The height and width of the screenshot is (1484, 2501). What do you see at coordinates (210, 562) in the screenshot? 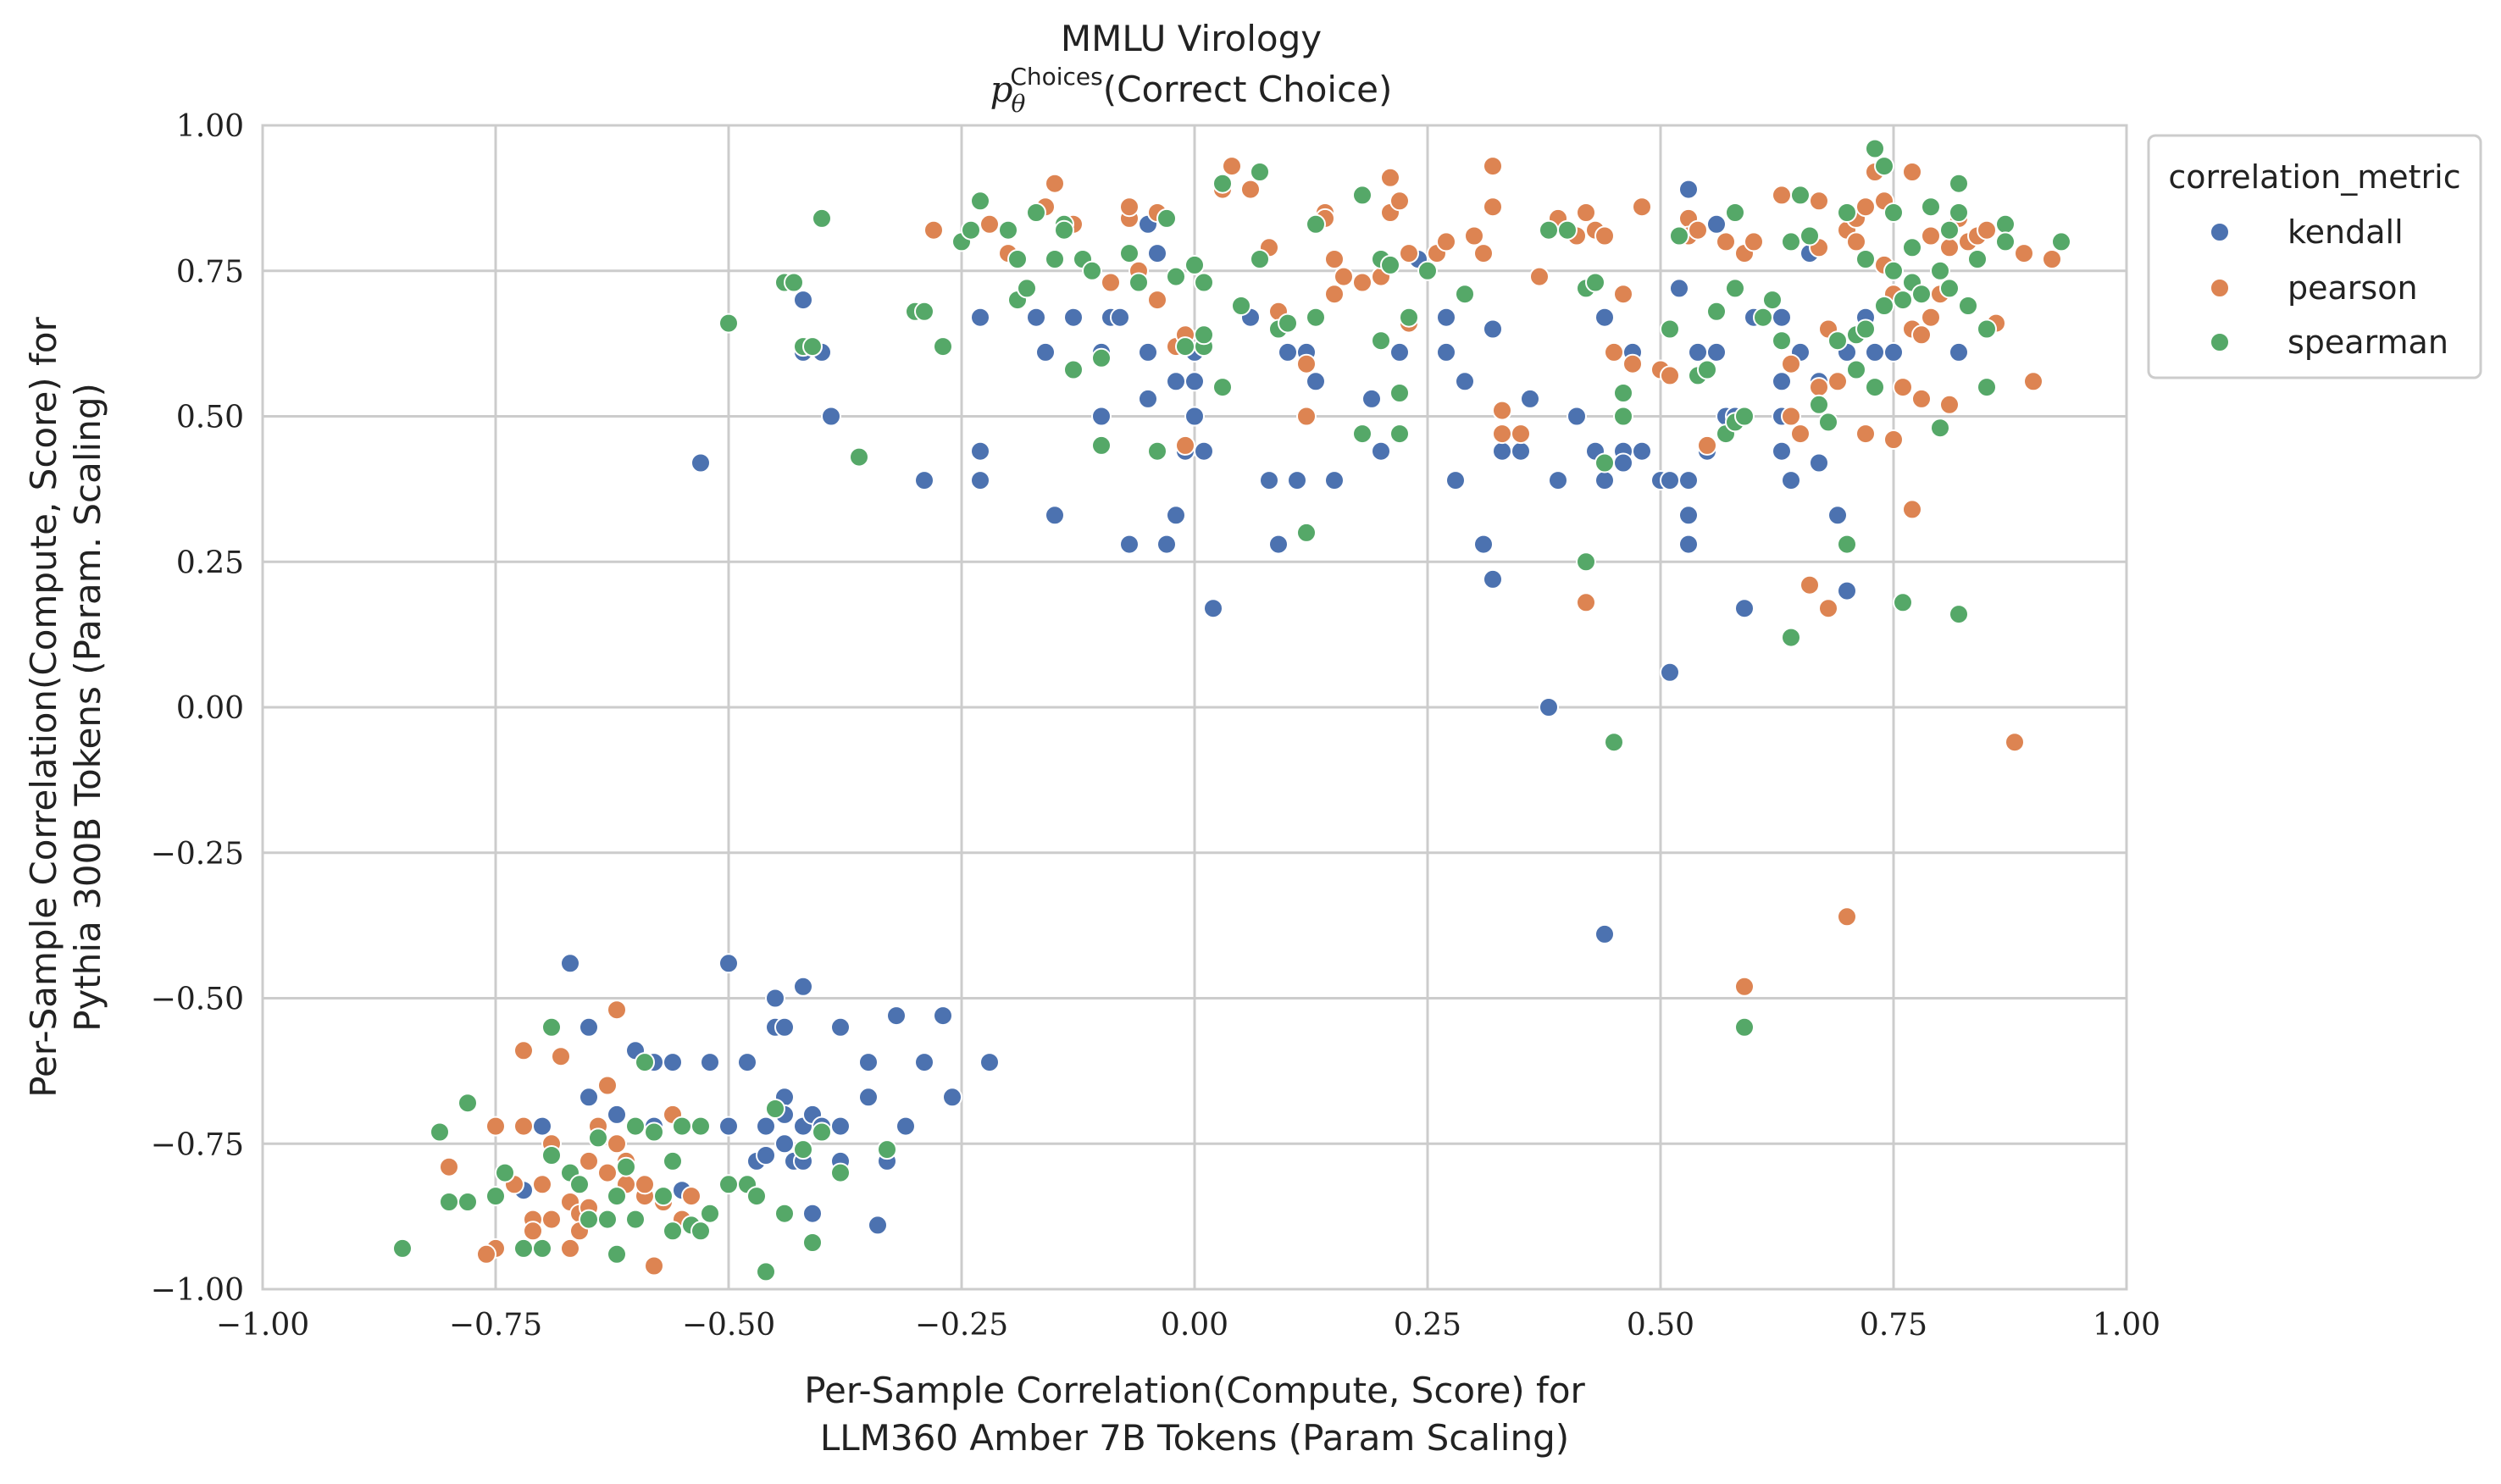
I see `y-tick-label: 0.25` at bounding box center [210, 562].